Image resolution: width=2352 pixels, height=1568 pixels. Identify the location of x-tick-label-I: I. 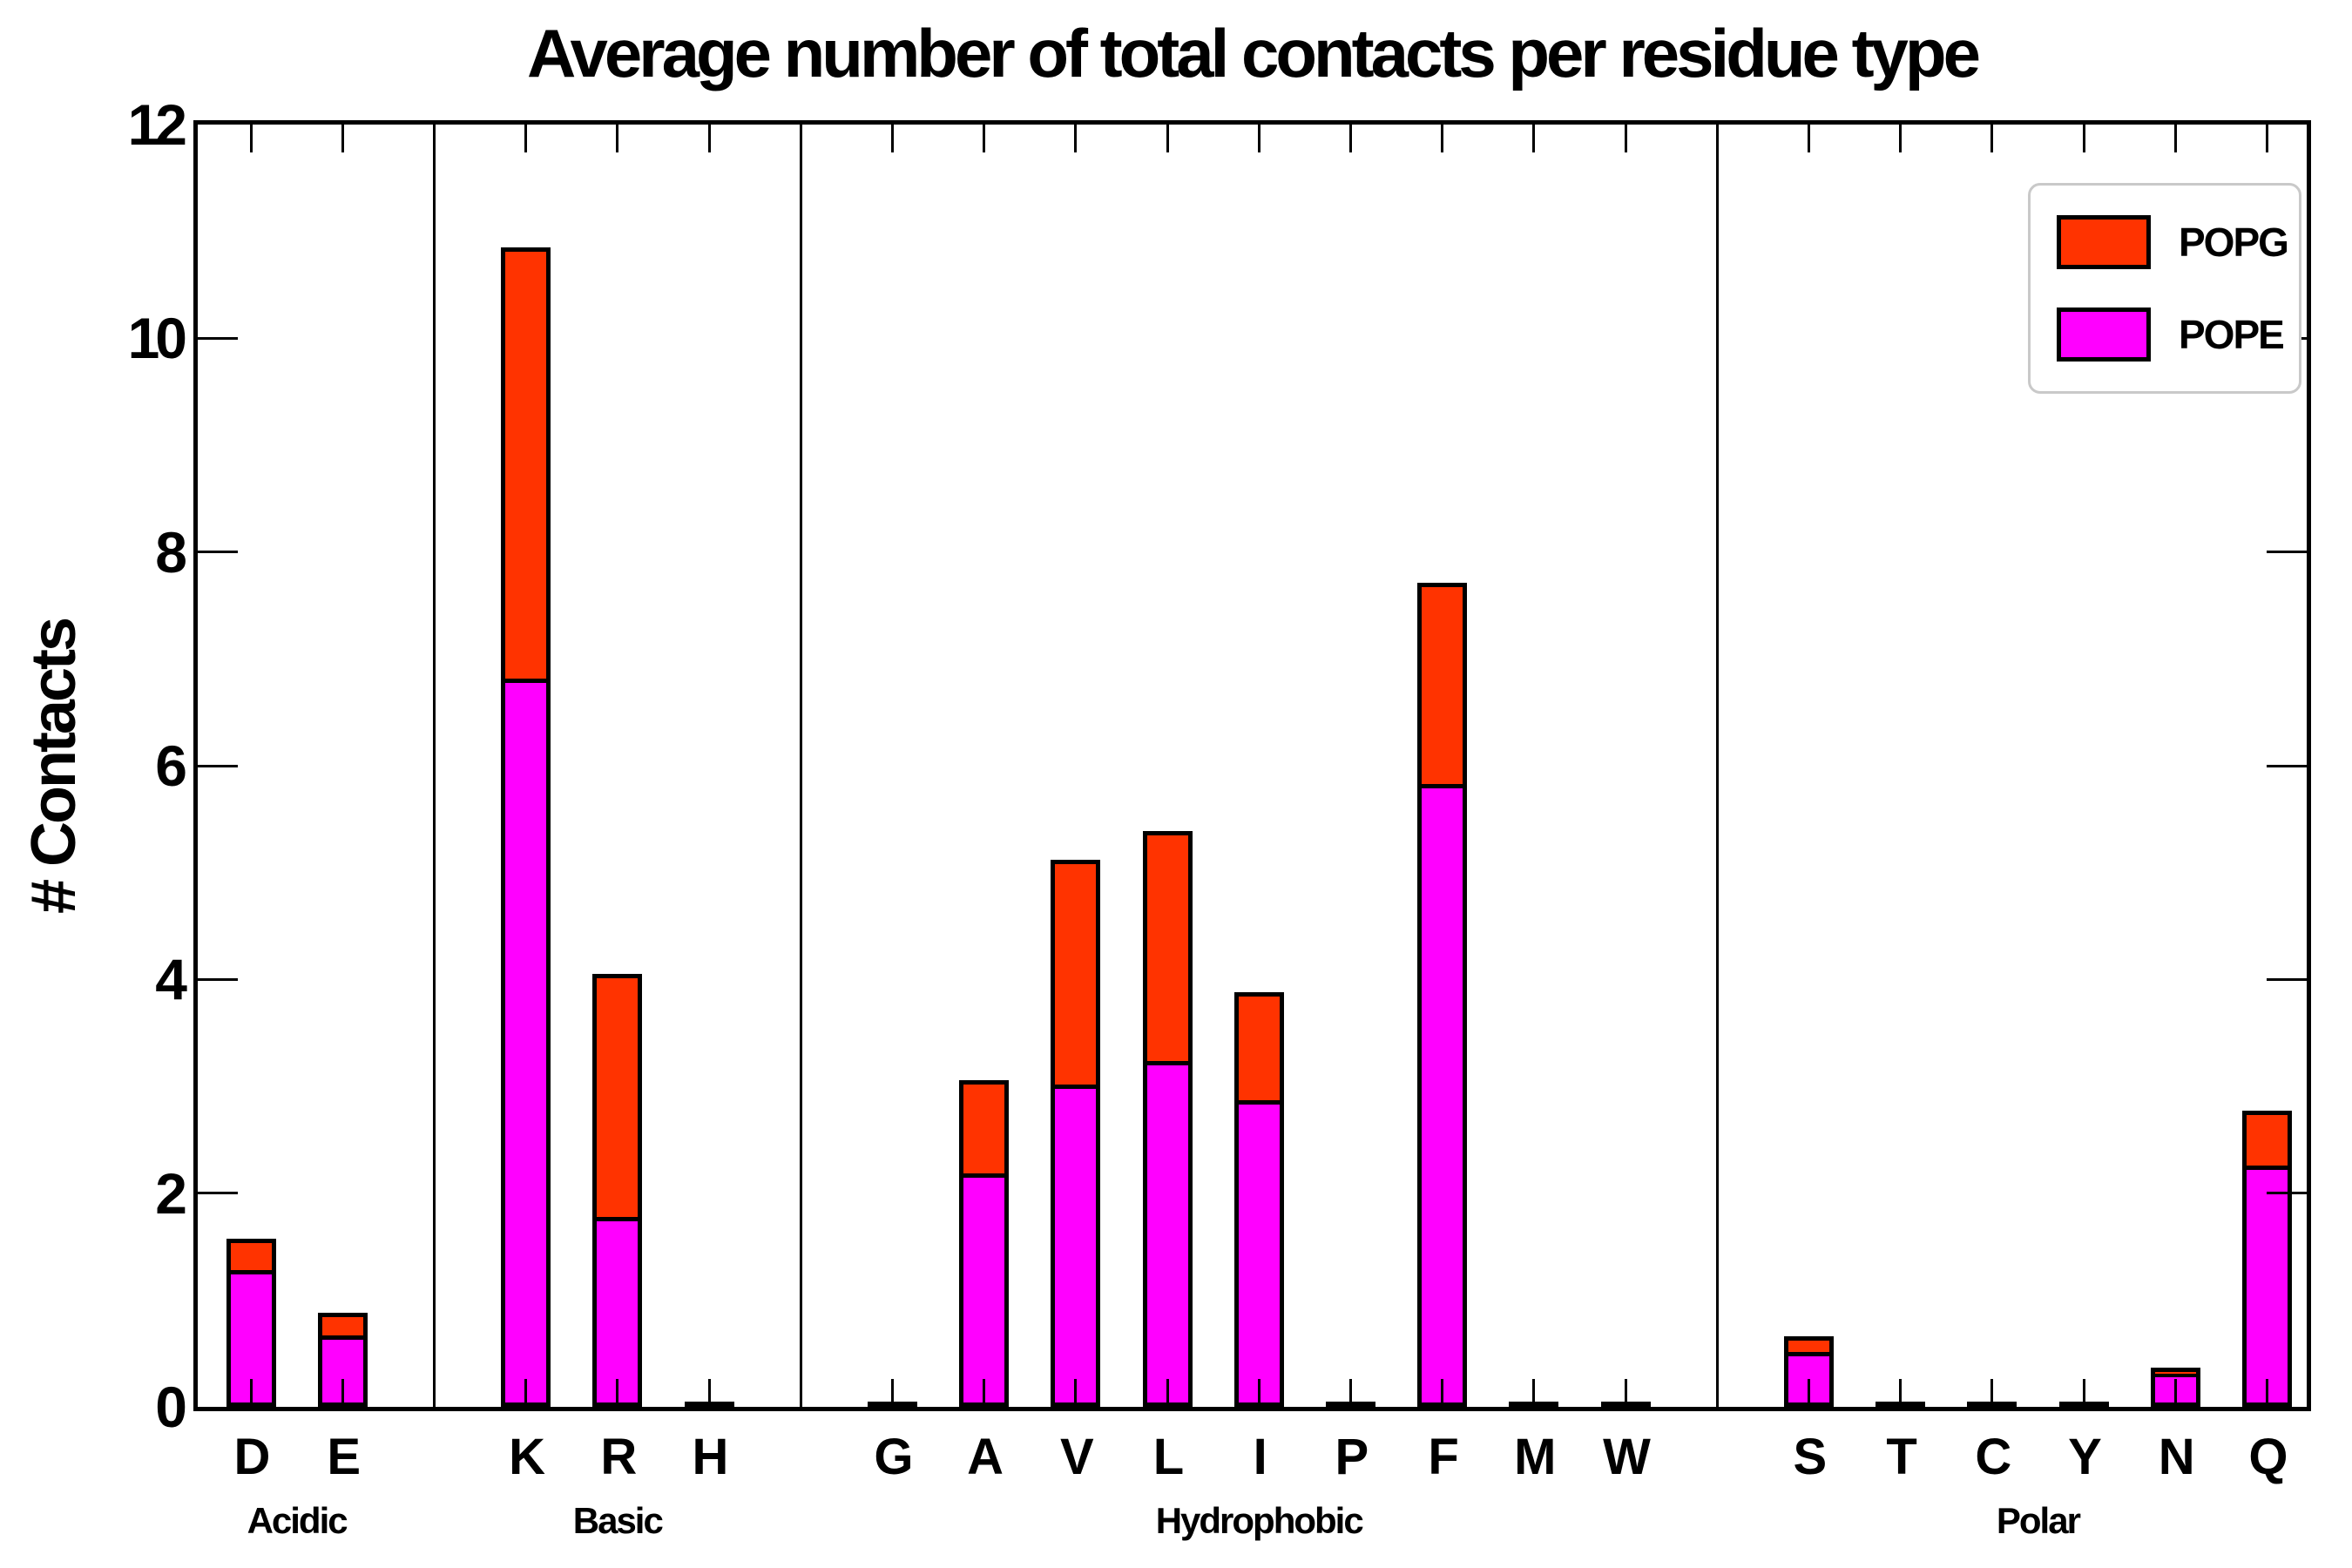
(1260, 1457).